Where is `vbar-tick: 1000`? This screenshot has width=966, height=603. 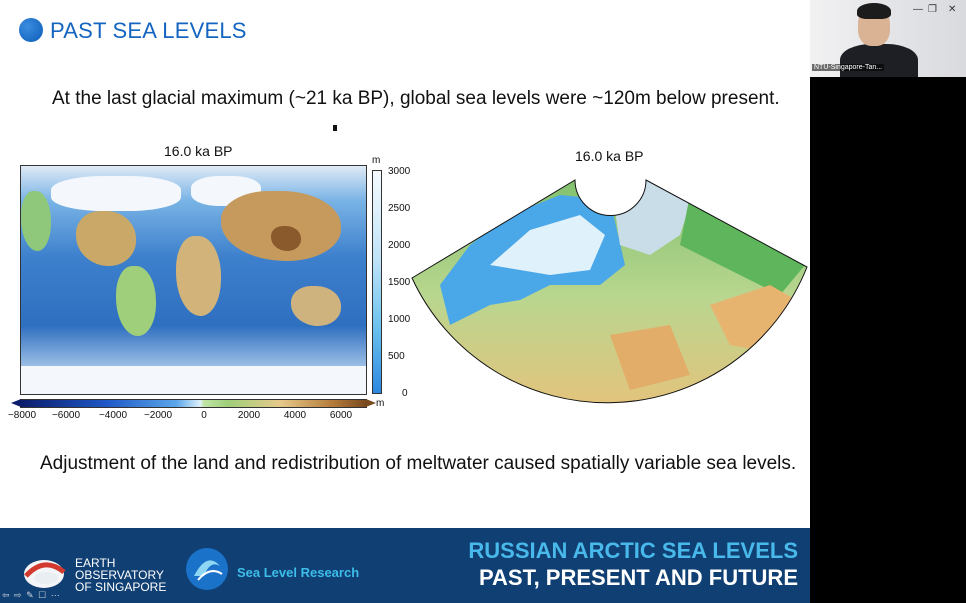
vbar-tick: 1000 is located at coordinates (399, 319).